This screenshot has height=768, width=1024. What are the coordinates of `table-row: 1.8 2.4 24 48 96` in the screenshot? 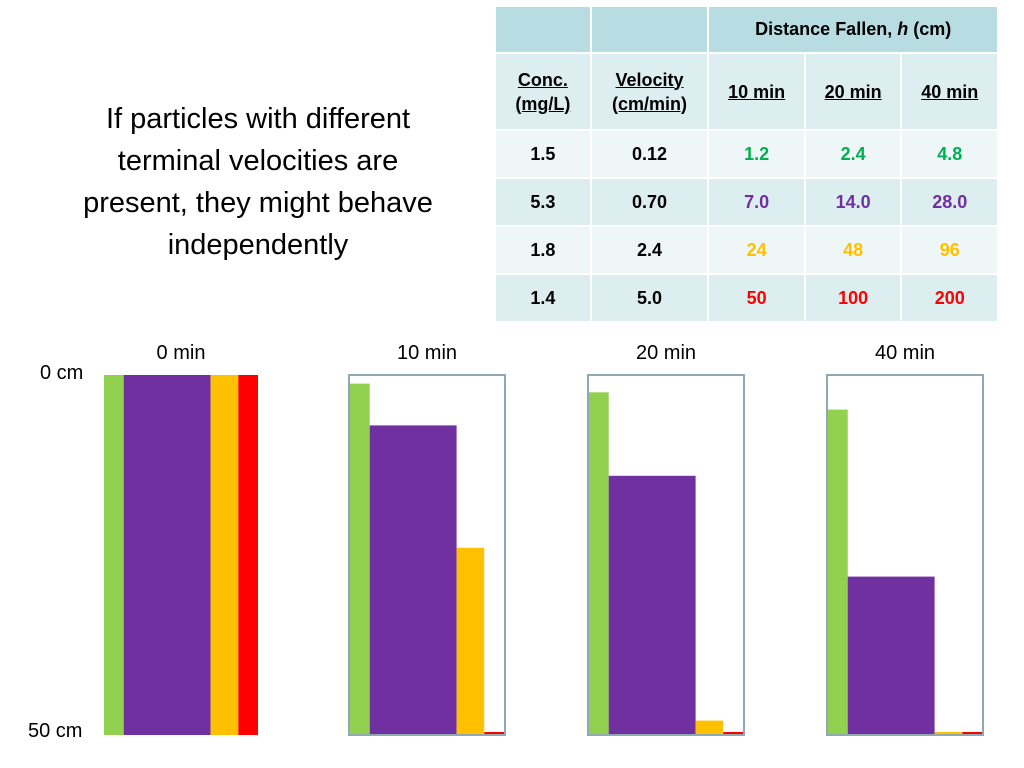 It's located at (746, 250).